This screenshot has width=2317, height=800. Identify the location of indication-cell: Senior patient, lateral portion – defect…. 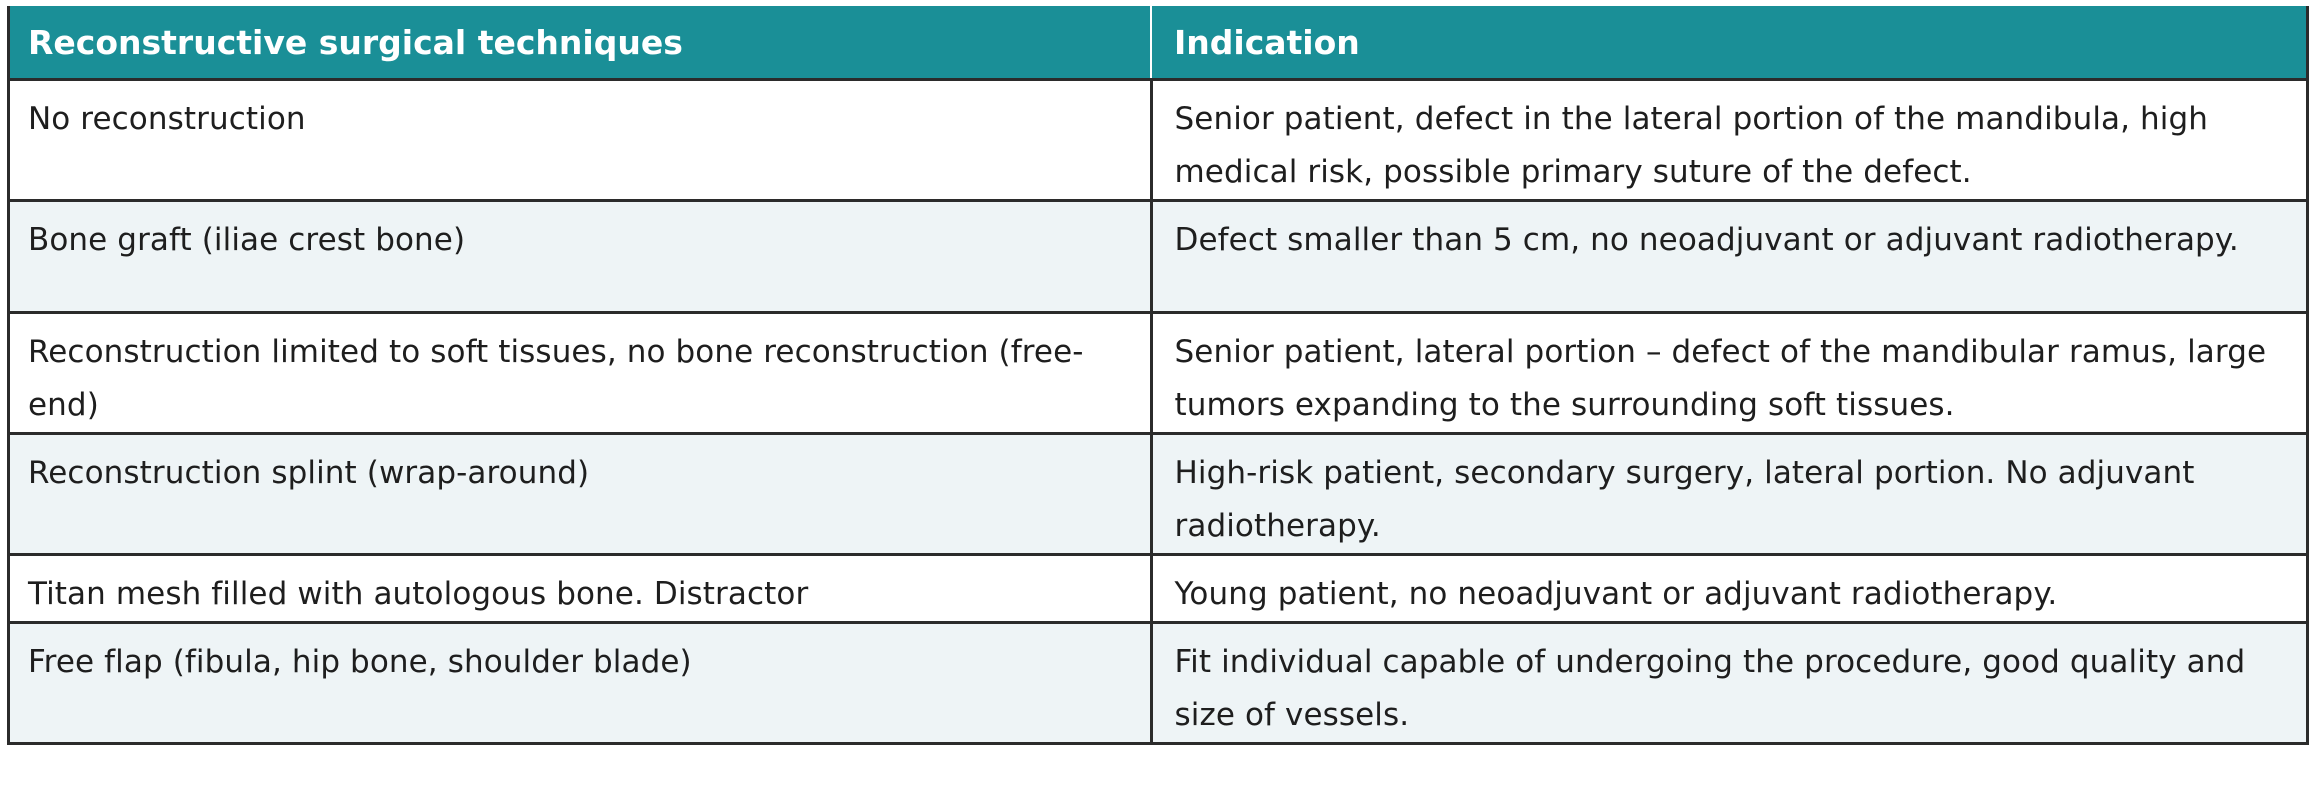
(1727, 372).